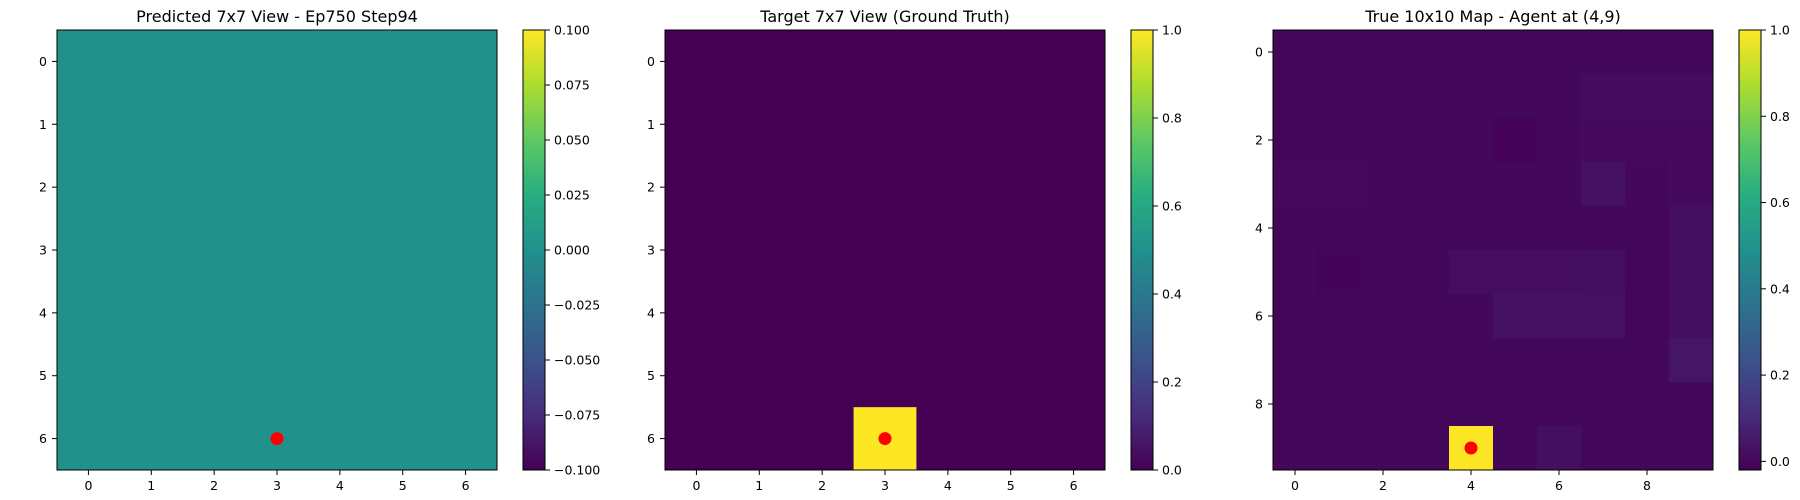 The image size is (1800, 500). What do you see at coordinates (1780, 461) in the screenshot?
I see `colorbar-tick-label: 0.0` at bounding box center [1780, 461].